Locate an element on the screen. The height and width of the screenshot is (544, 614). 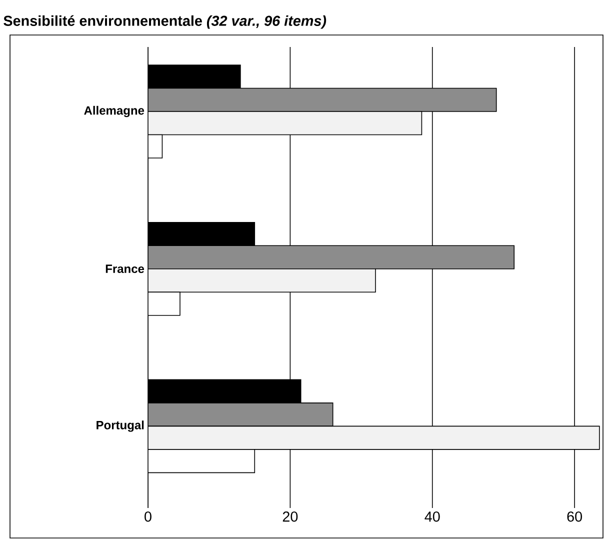
y-tick-label: Allemagne is located at coordinates (114, 112).